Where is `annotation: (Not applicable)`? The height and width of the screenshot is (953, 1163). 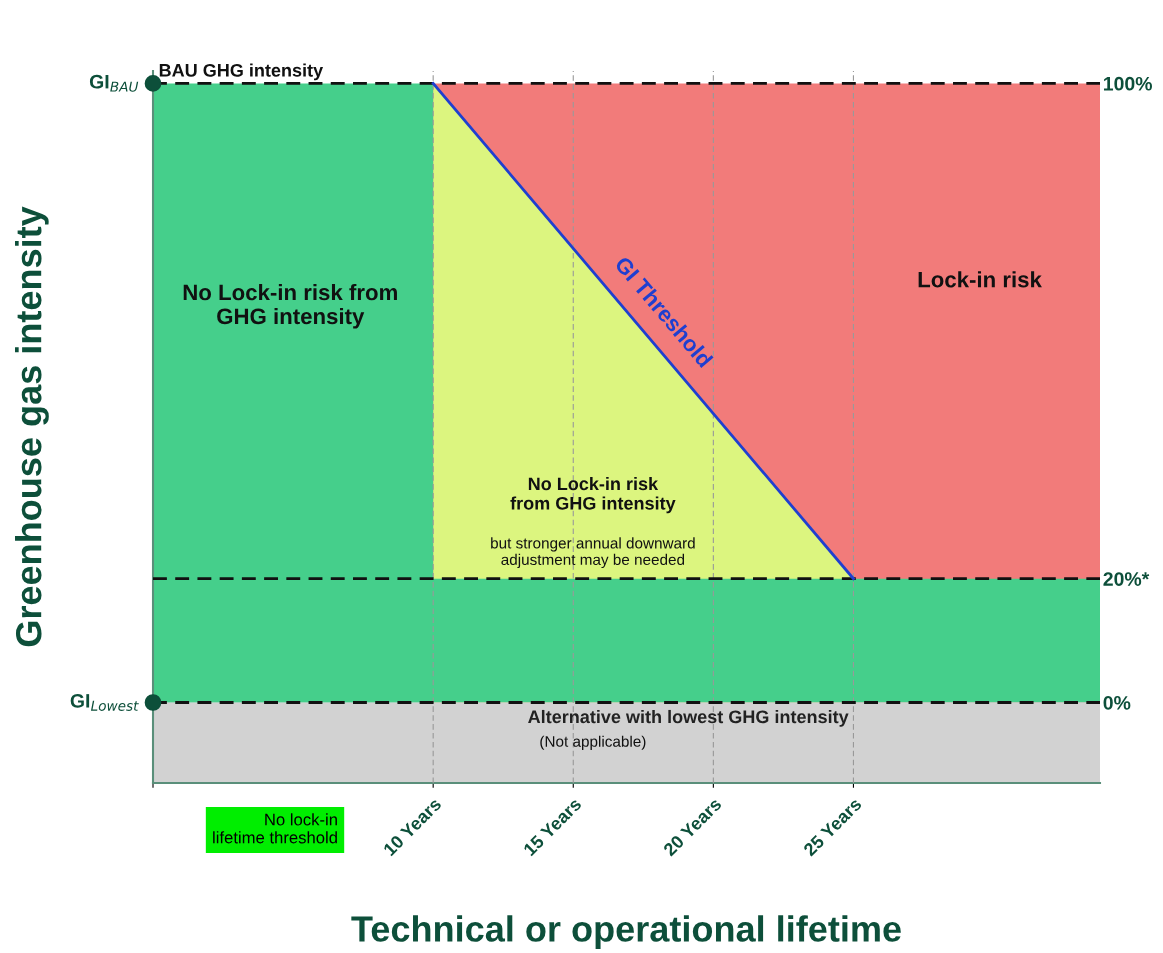 annotation: (Not applicable) is located at coordinates (593, 742).